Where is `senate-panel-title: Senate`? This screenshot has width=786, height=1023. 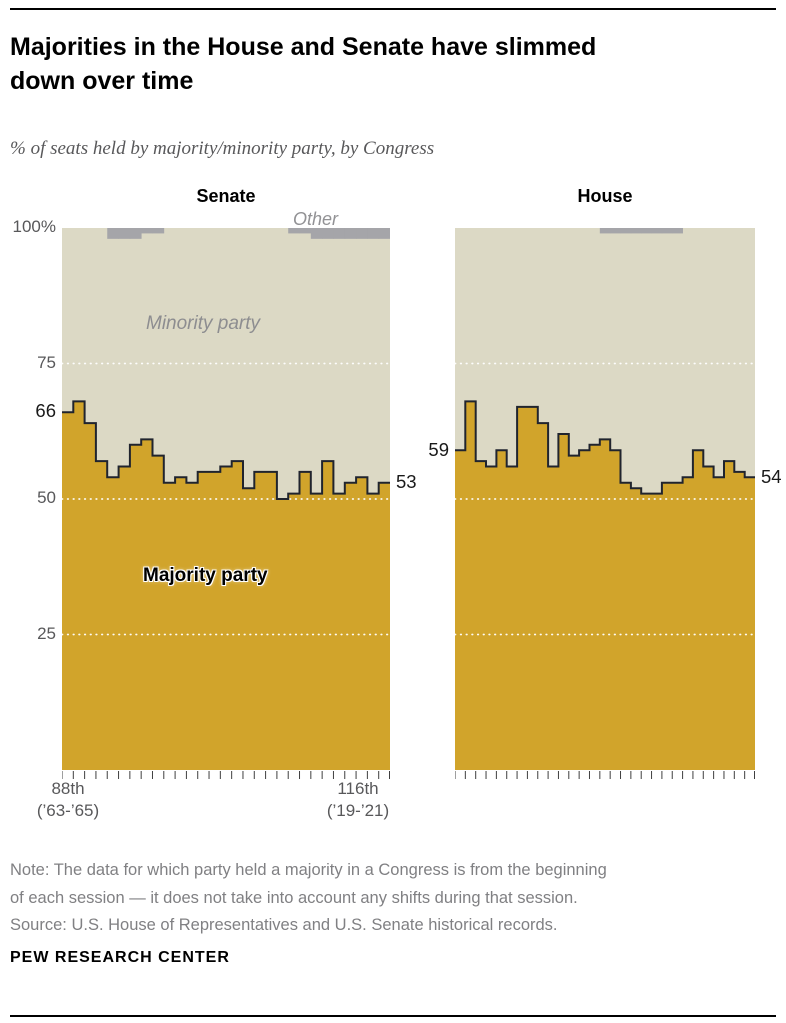 senate-panel-title: Senate is located at coordinates (226, 196).